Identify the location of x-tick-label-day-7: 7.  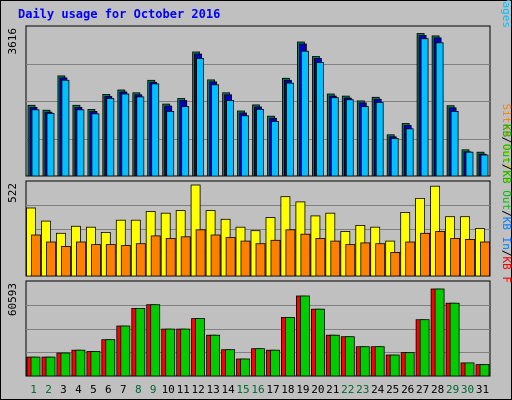
(123, 389).